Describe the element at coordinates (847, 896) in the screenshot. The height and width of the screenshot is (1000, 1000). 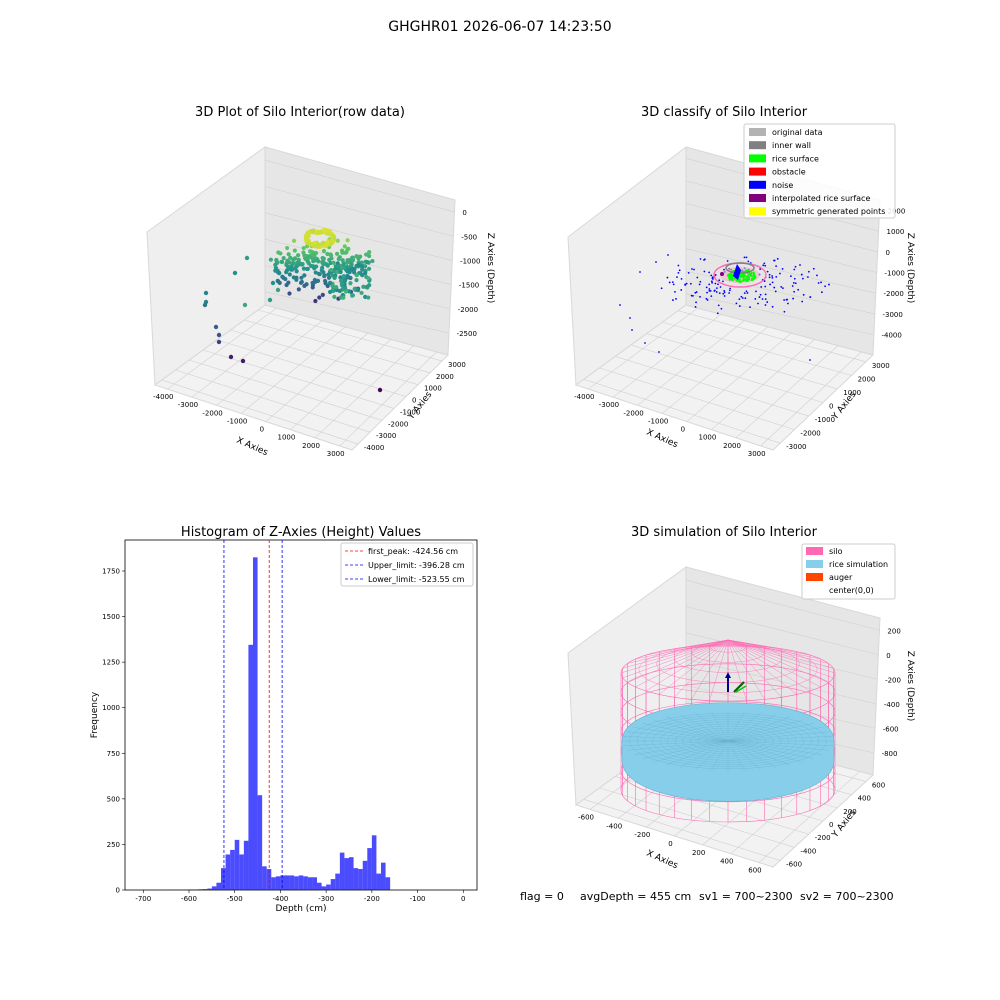
I see `status-sv2: sv2 = 700~2300` at that location.